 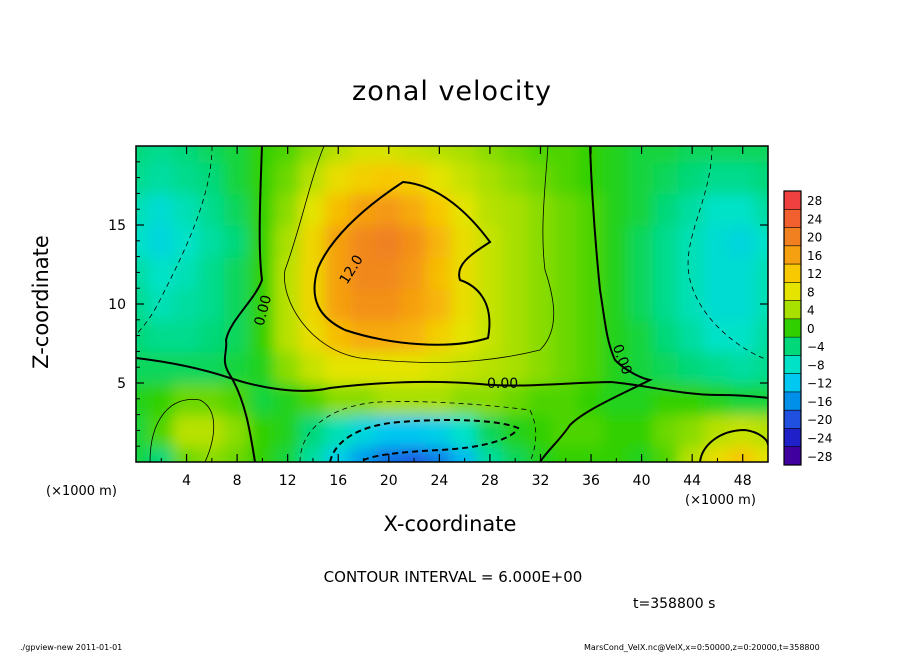 I want to click on x-tick-label: 40, so click(x=642, y=481).